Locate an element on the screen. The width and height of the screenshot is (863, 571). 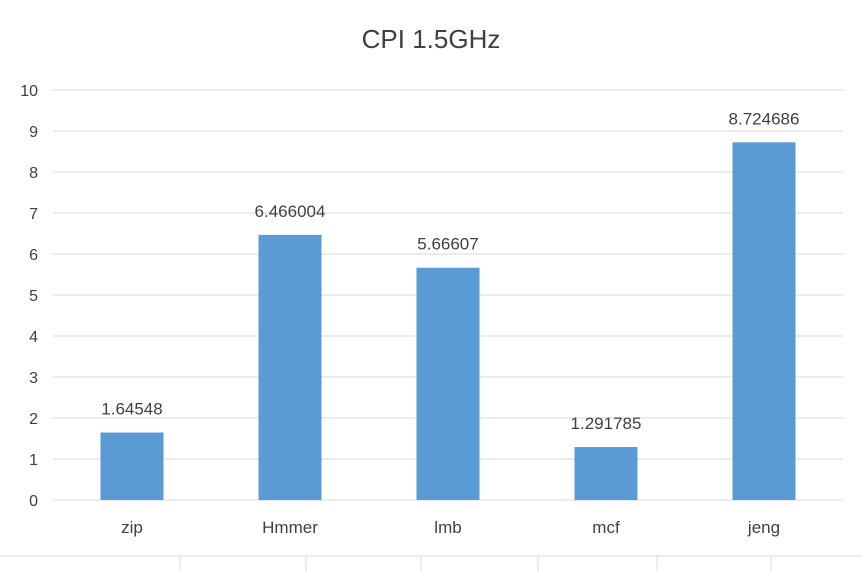
chart-title: CPI 1.5GHz is located at coordinates (431, 39).